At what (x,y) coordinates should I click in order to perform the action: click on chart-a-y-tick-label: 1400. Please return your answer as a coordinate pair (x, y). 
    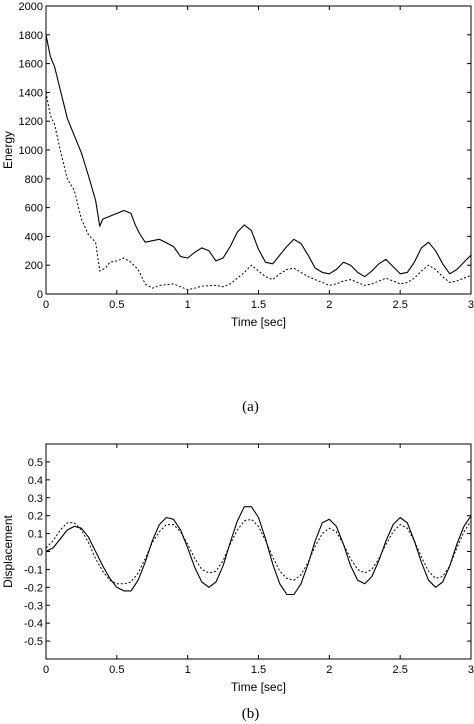
    Looking at the image, I should click on (31, 93).